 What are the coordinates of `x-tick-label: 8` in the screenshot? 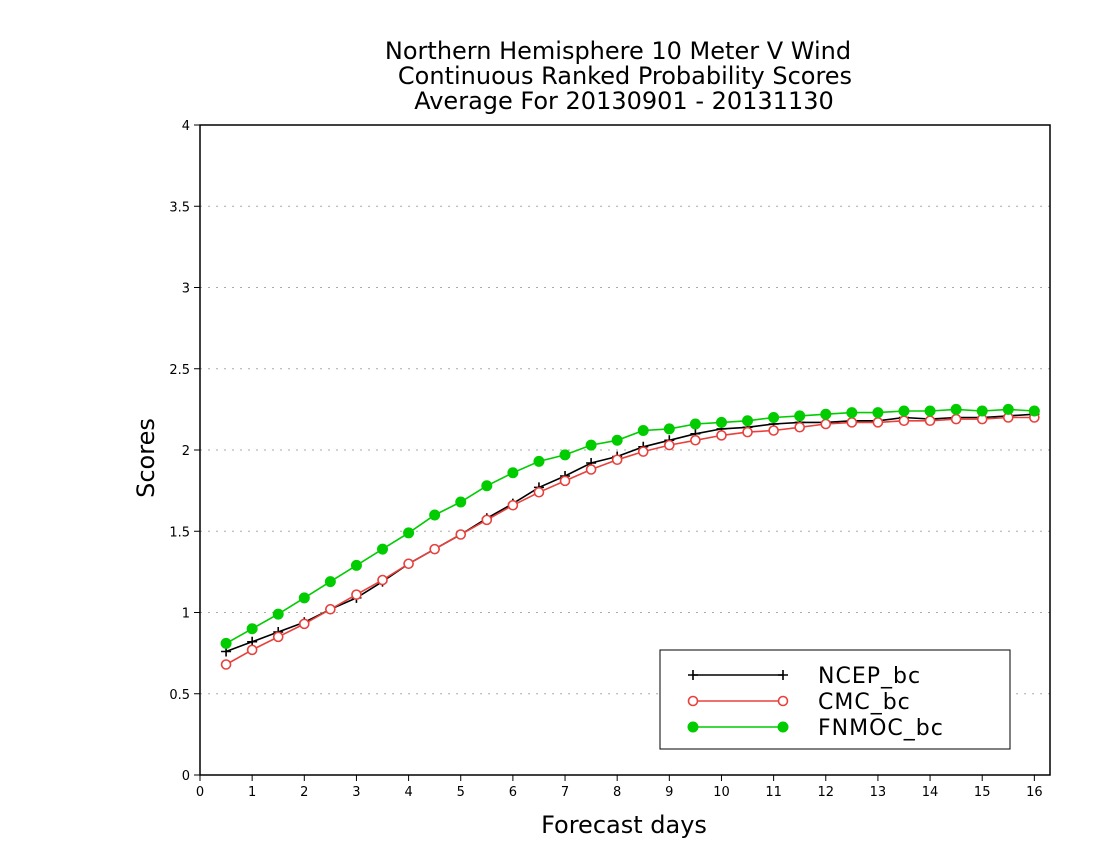 It's located at (617, 792).